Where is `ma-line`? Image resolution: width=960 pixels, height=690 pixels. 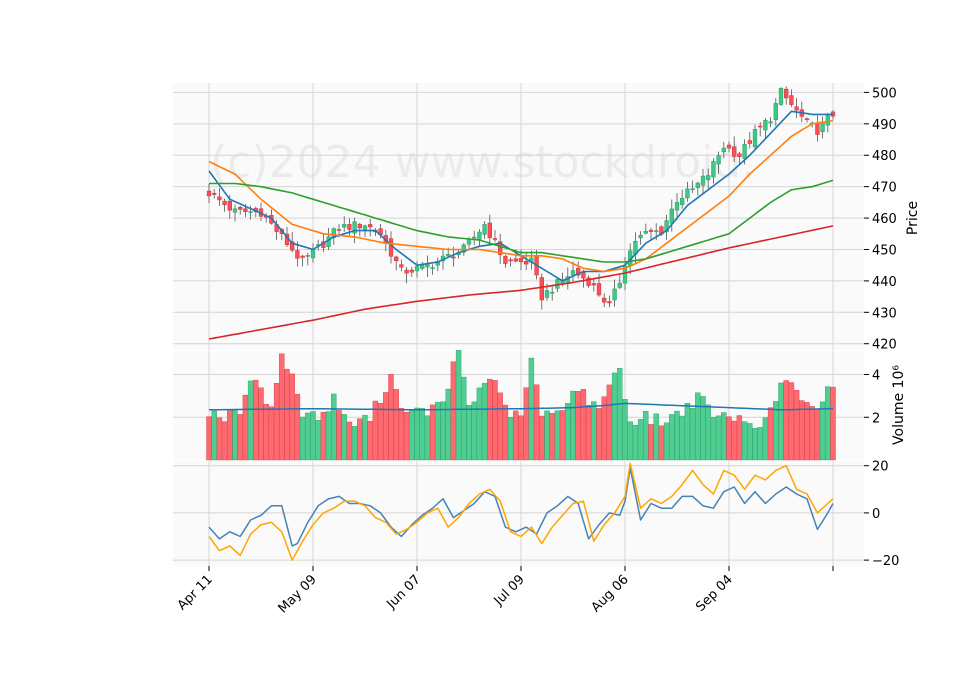 ma-line is located at coordinates (521, 282).